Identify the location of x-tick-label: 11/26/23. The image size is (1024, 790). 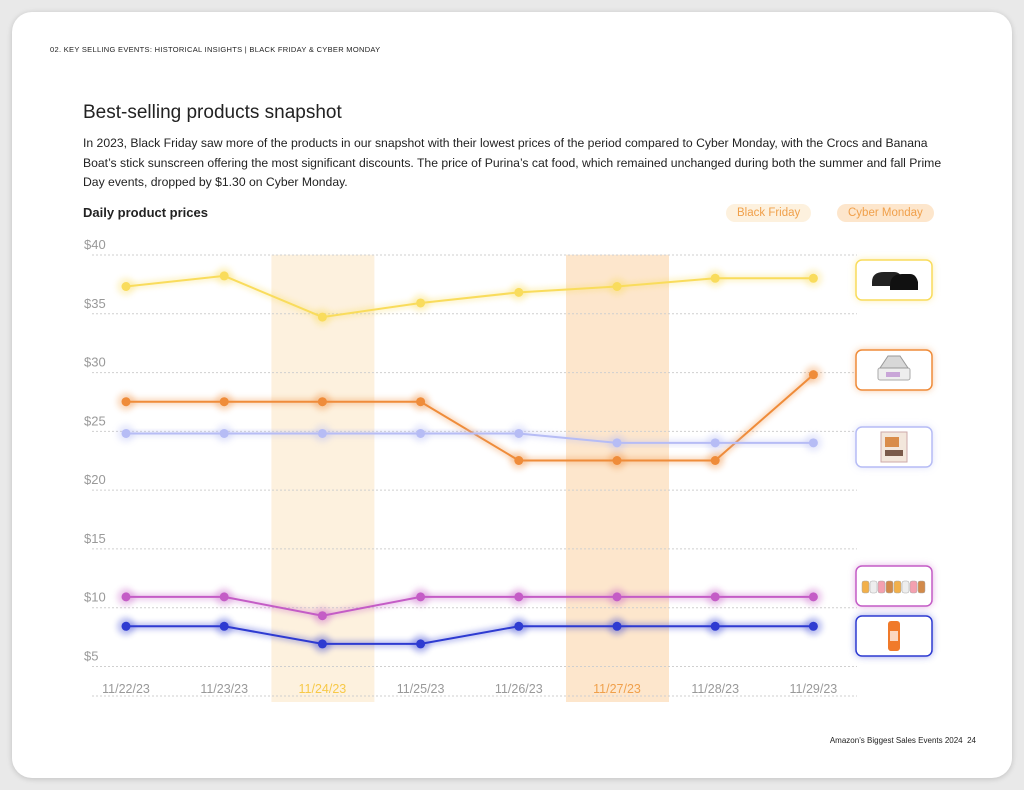
(519, 689).